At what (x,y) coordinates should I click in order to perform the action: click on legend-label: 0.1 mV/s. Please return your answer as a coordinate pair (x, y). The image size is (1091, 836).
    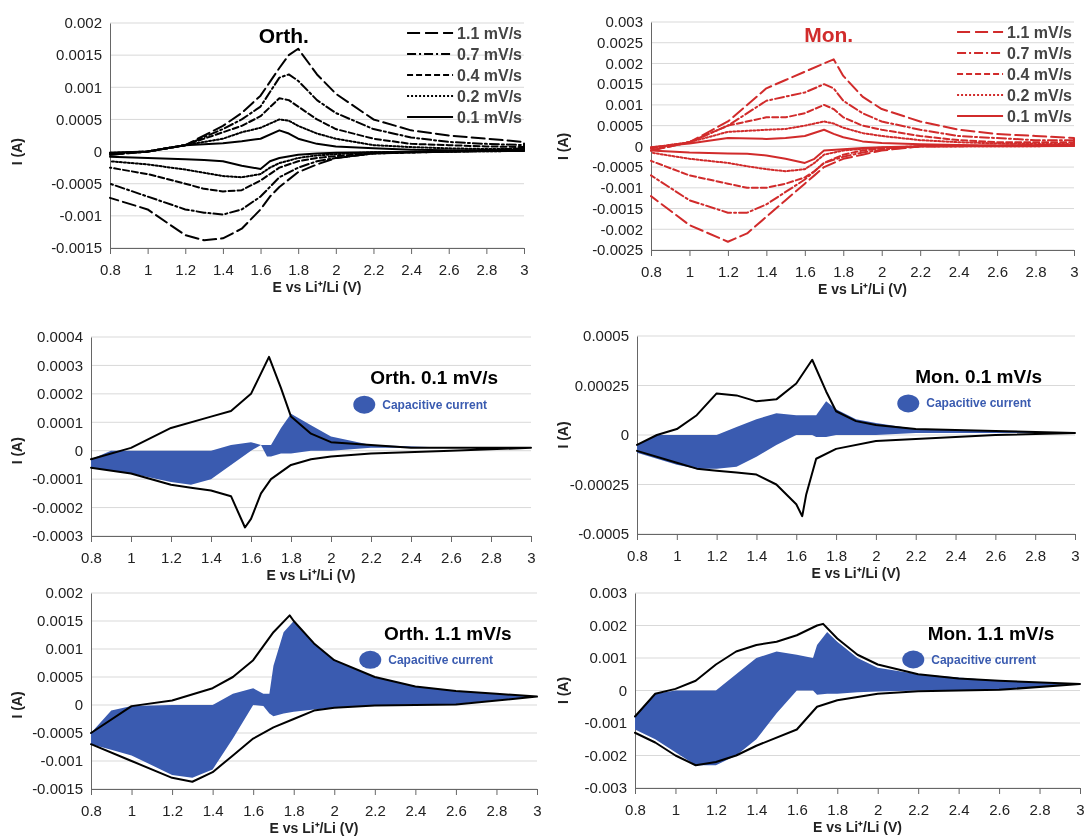
    Looking at the image, I should click on (490, 117).